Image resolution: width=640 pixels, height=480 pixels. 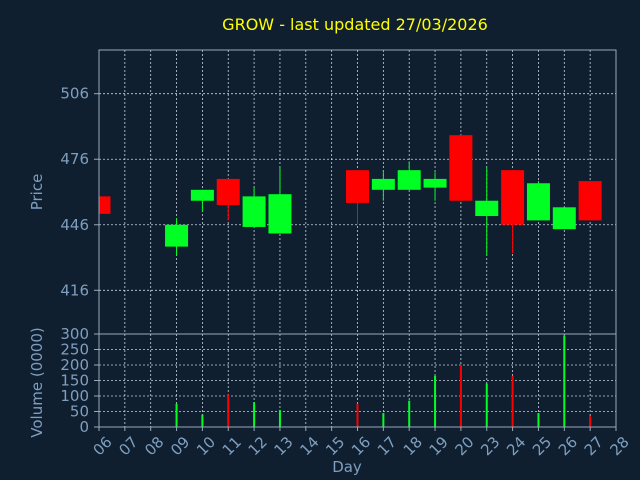 I want to click on day-tick-label: 10, so click(x=206, y=446).